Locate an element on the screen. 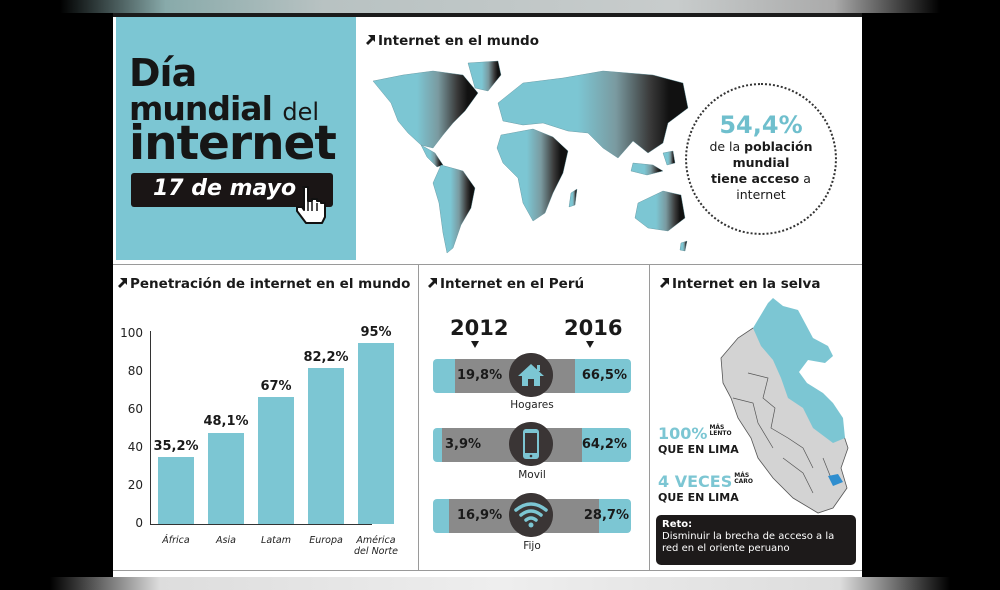 This screenshot has height=590, width=1000. section-title-peru: Internet en el Perú is located at coordinates (505, 284).